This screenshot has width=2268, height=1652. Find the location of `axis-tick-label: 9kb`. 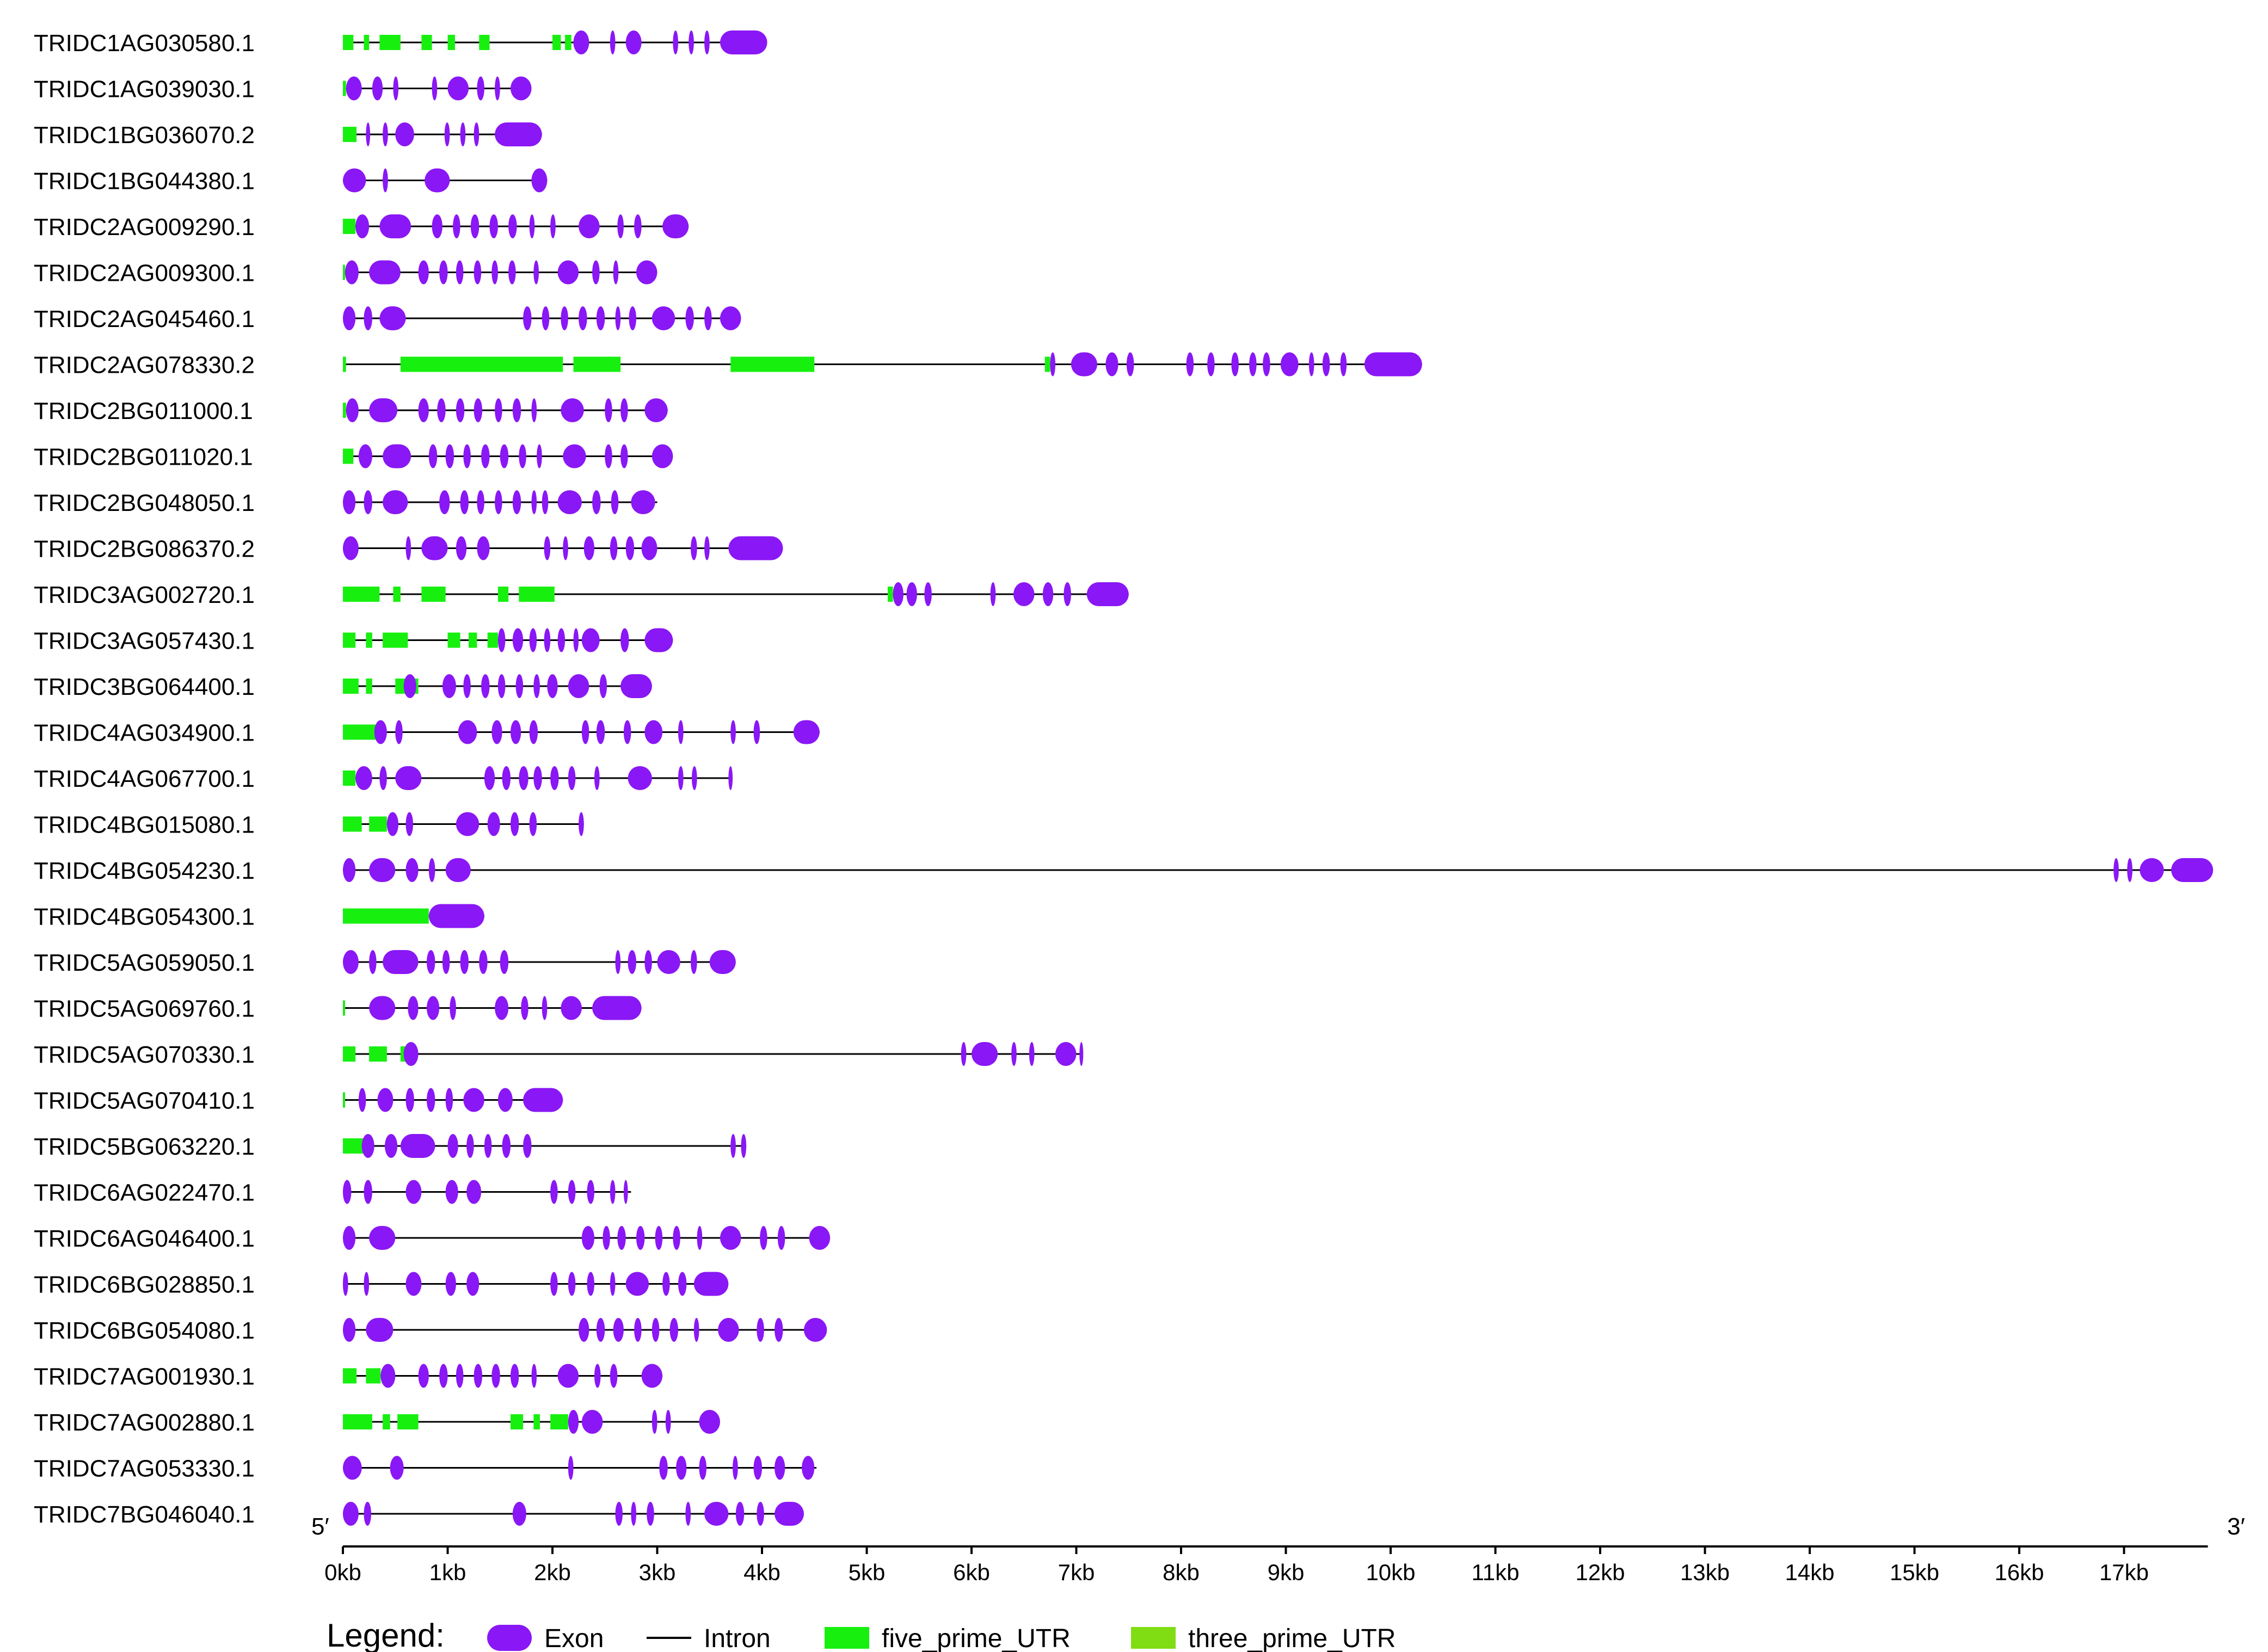

axis-tick-label: 9kb is located at coordinates (1286, 1572).